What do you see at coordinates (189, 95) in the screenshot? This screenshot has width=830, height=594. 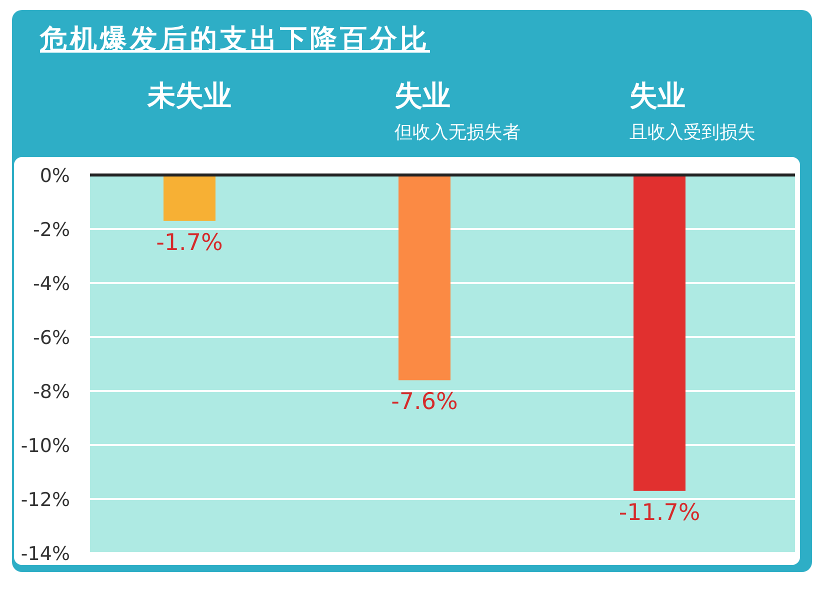 I see `x-tick-label: 未失业` at bounding box center [189, 95].